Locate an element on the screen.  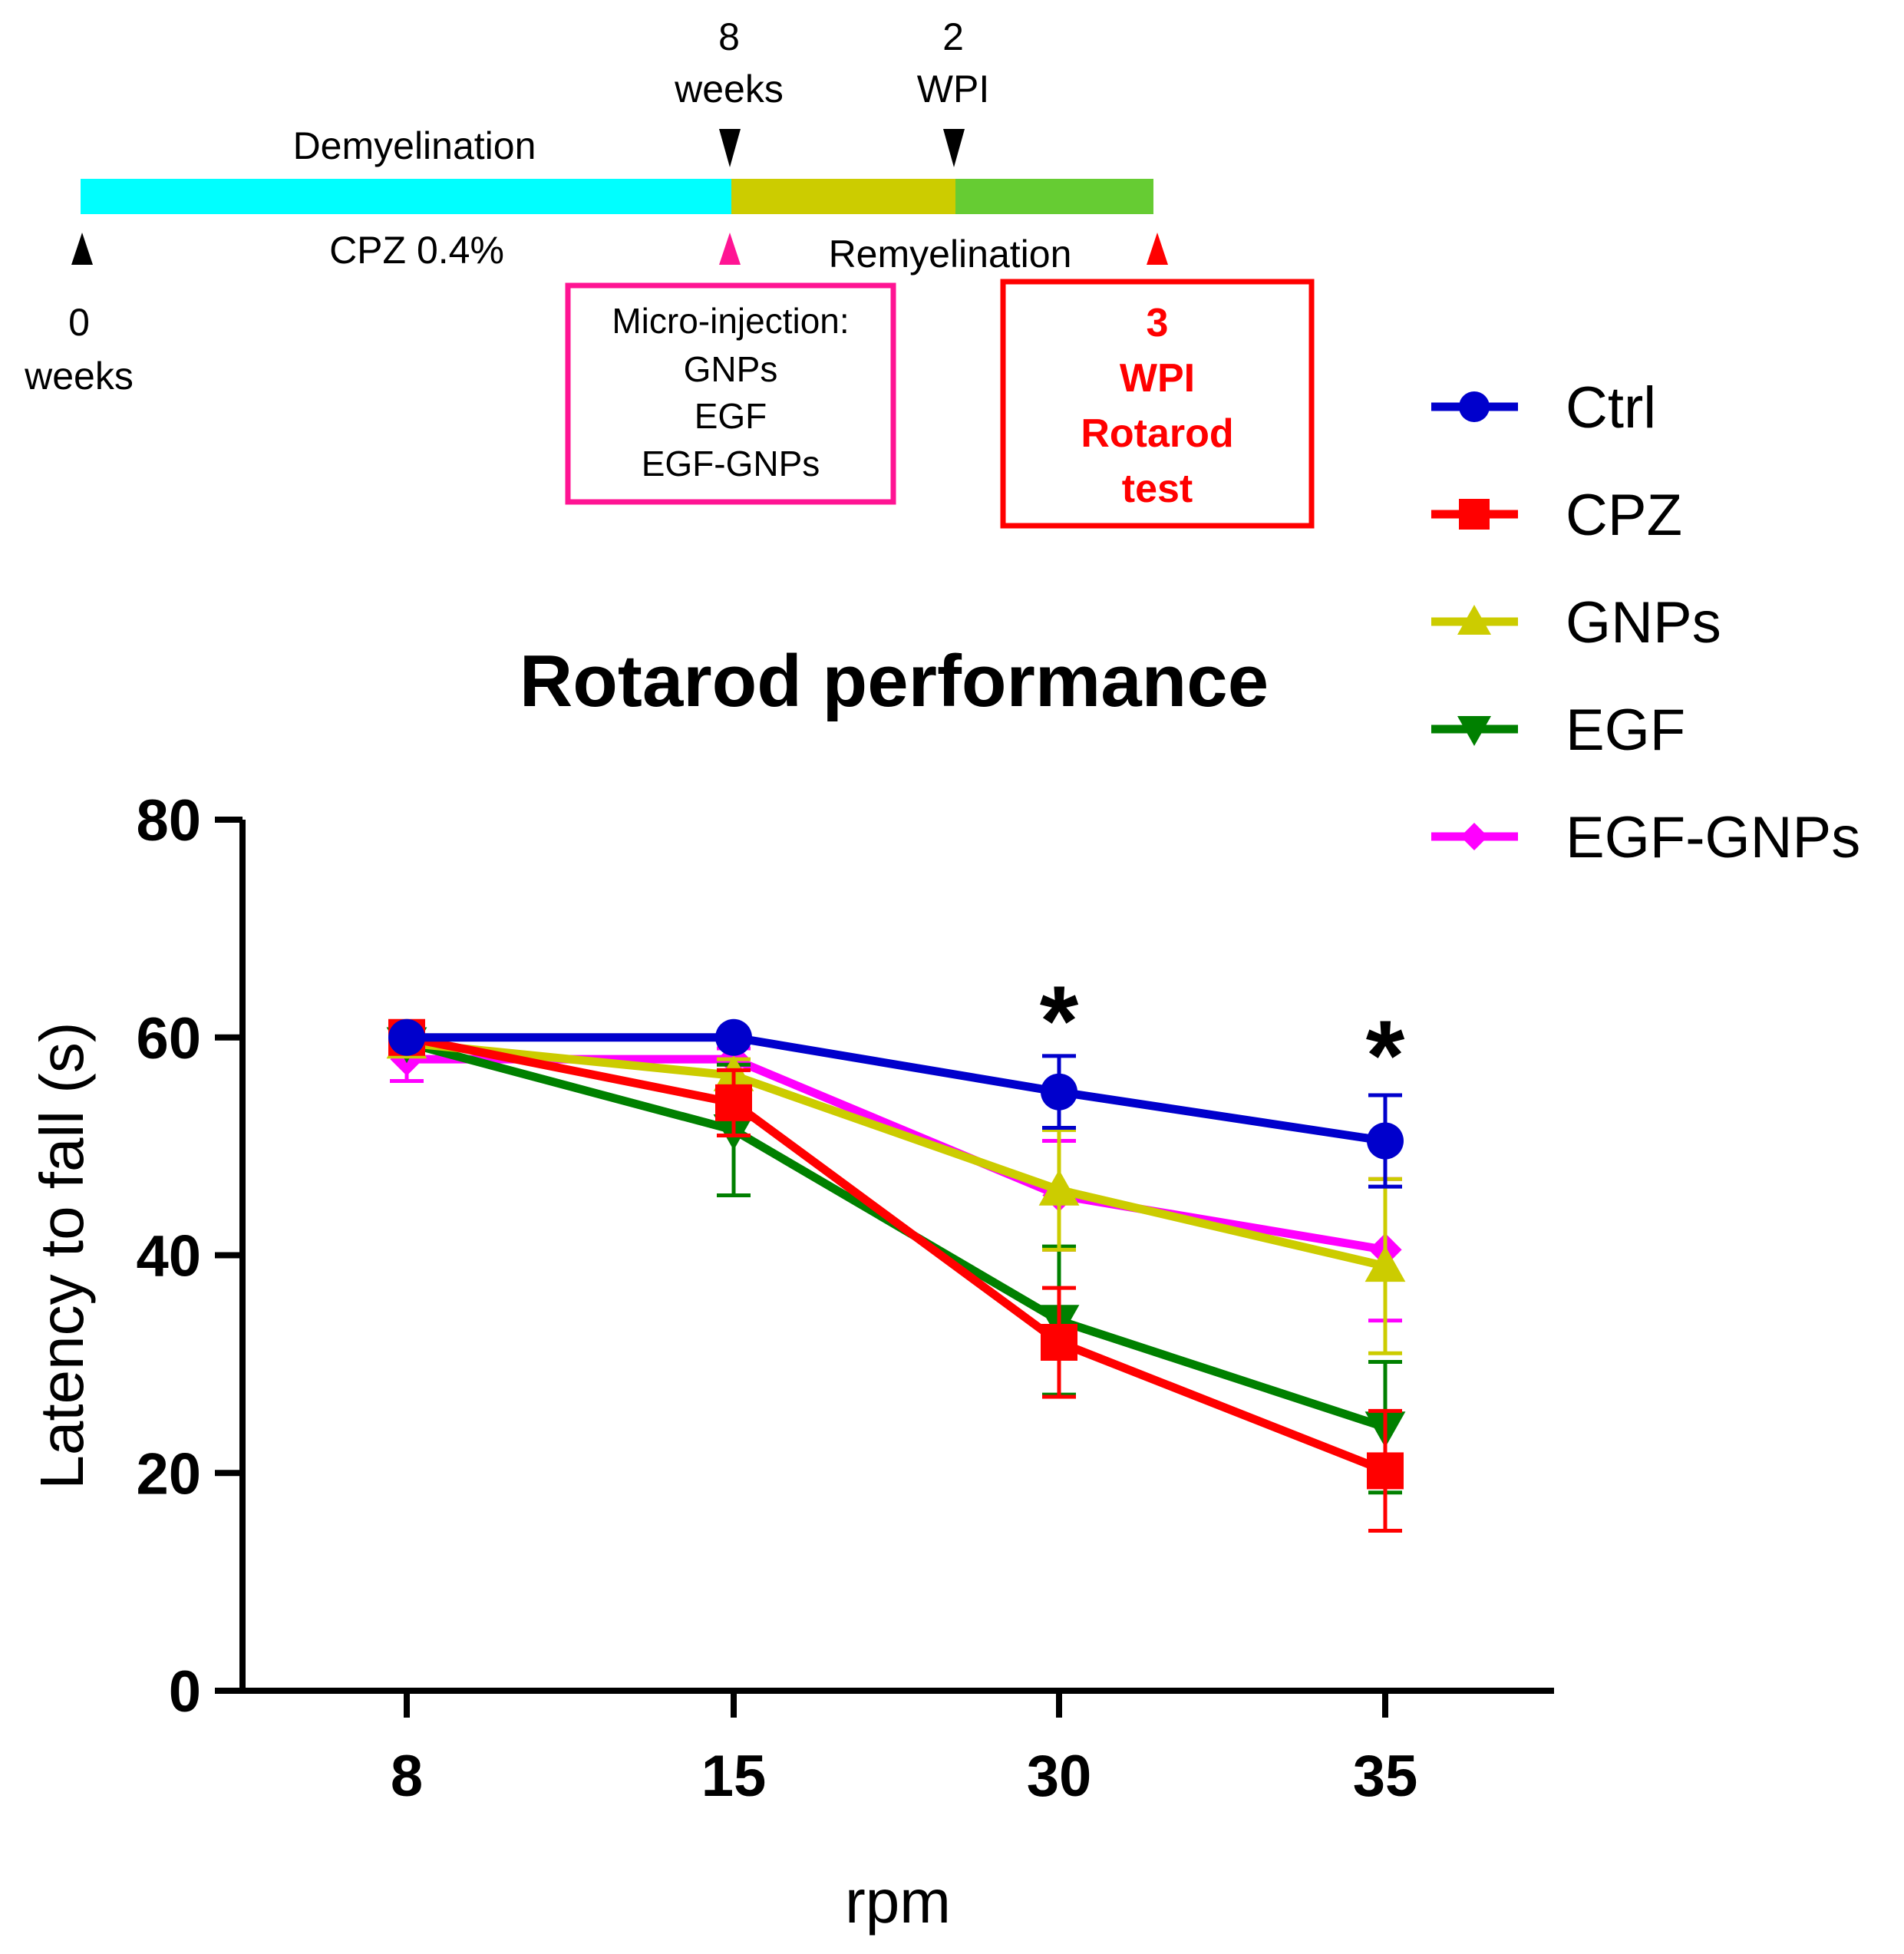
timeline-post-injection-bar is located at coordinates (843, 196).